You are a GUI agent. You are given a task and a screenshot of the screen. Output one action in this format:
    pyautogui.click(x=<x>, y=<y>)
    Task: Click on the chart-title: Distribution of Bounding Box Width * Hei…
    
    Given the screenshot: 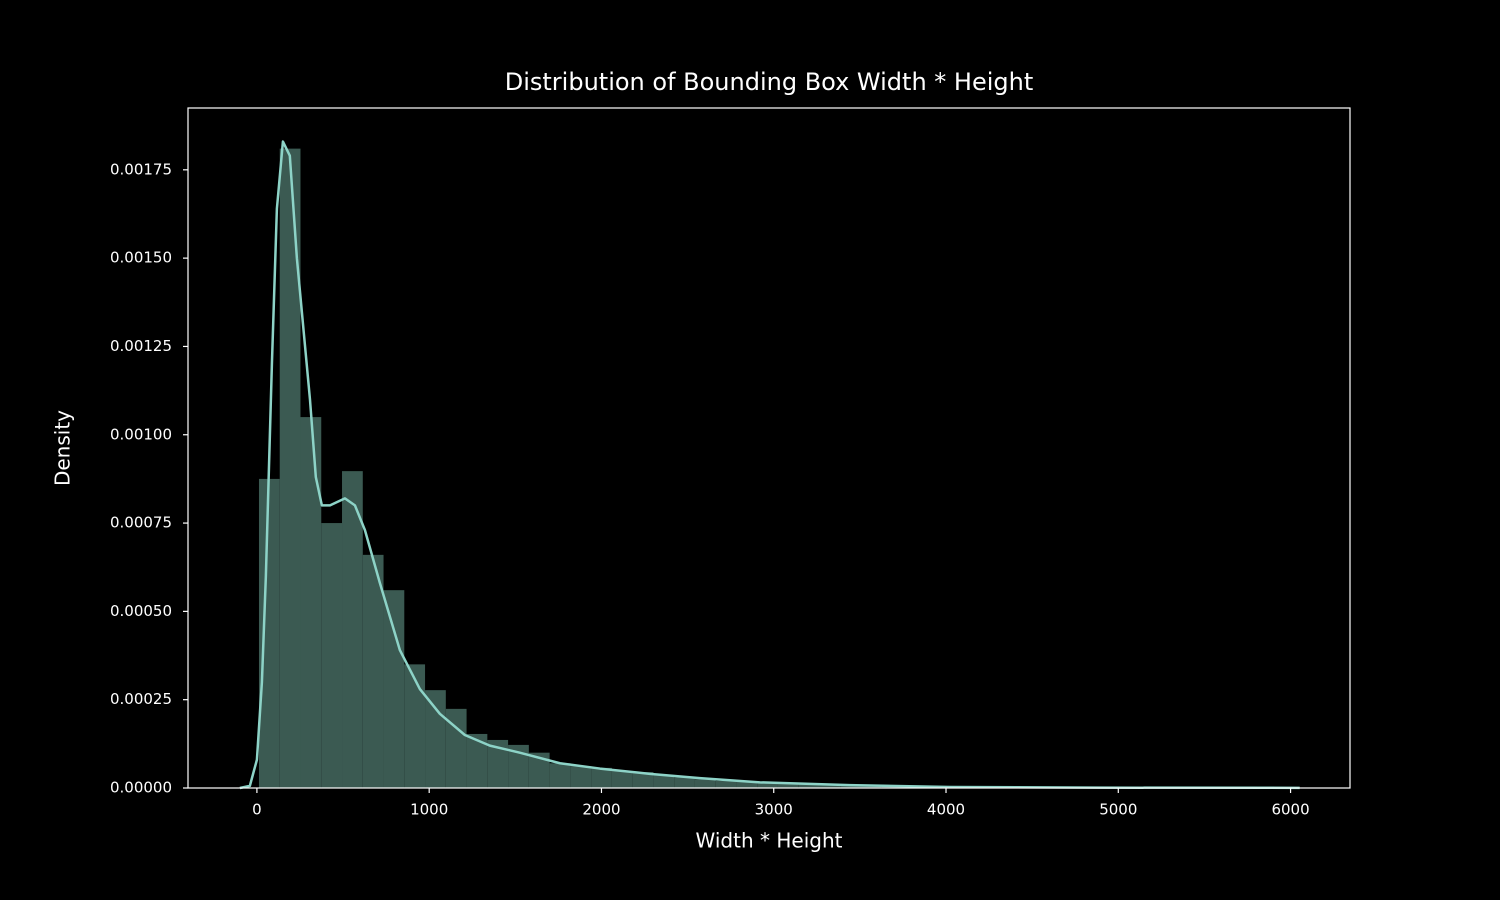 What is the action you would take?
    pyautogui.click(x=769, y=82)
    